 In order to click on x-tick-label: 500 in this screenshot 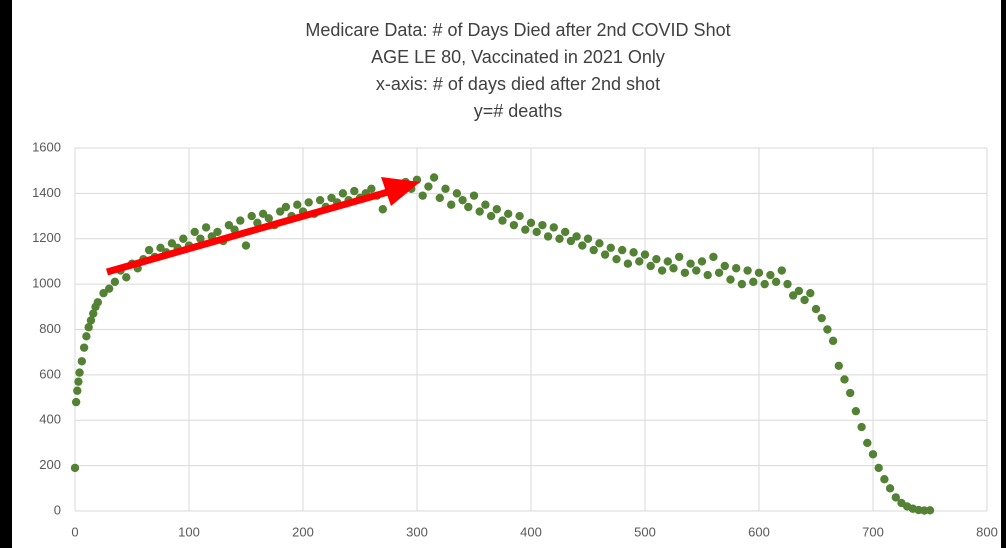, I will do `click(645, 531)`.